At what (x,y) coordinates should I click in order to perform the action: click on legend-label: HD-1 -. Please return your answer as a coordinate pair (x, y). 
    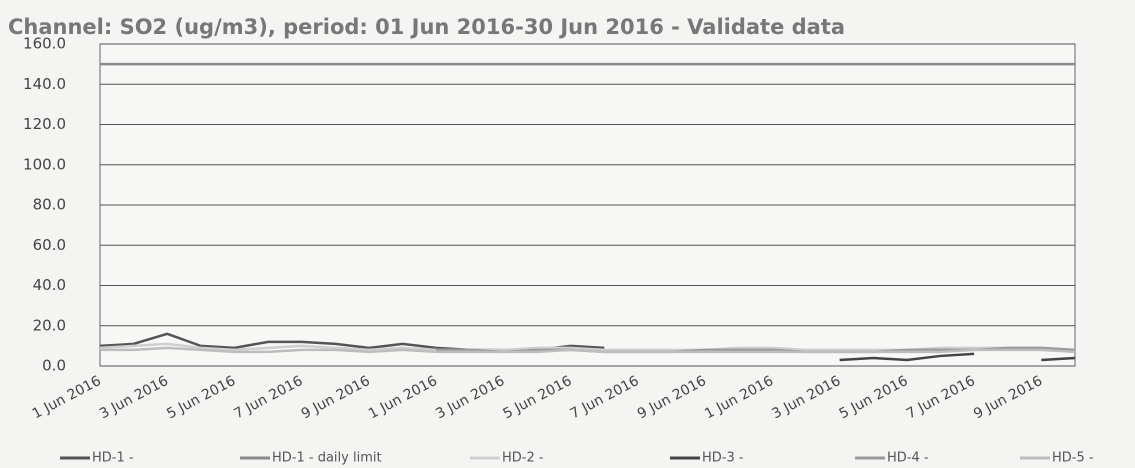
    Looking at the image, I should click on (113, 458).